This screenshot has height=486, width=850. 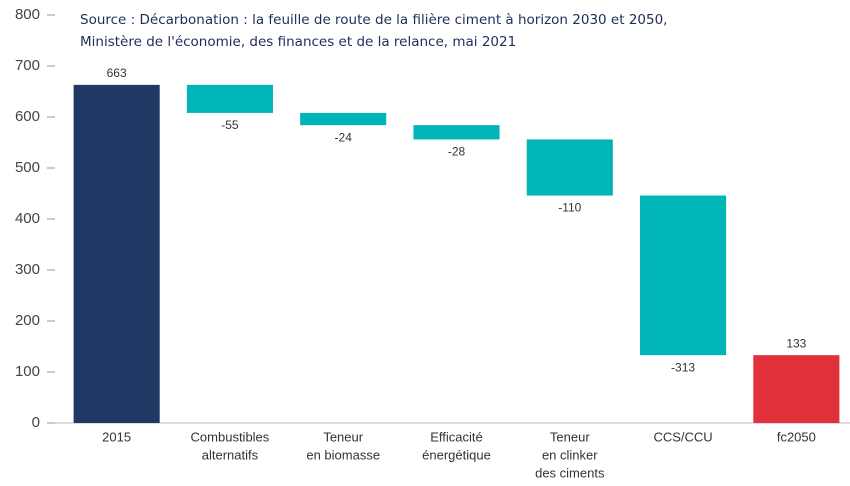 What do you see at coordinates (344, 137) in the screenshot?
I see `value-label: -24` at bounding box center [344, 137].